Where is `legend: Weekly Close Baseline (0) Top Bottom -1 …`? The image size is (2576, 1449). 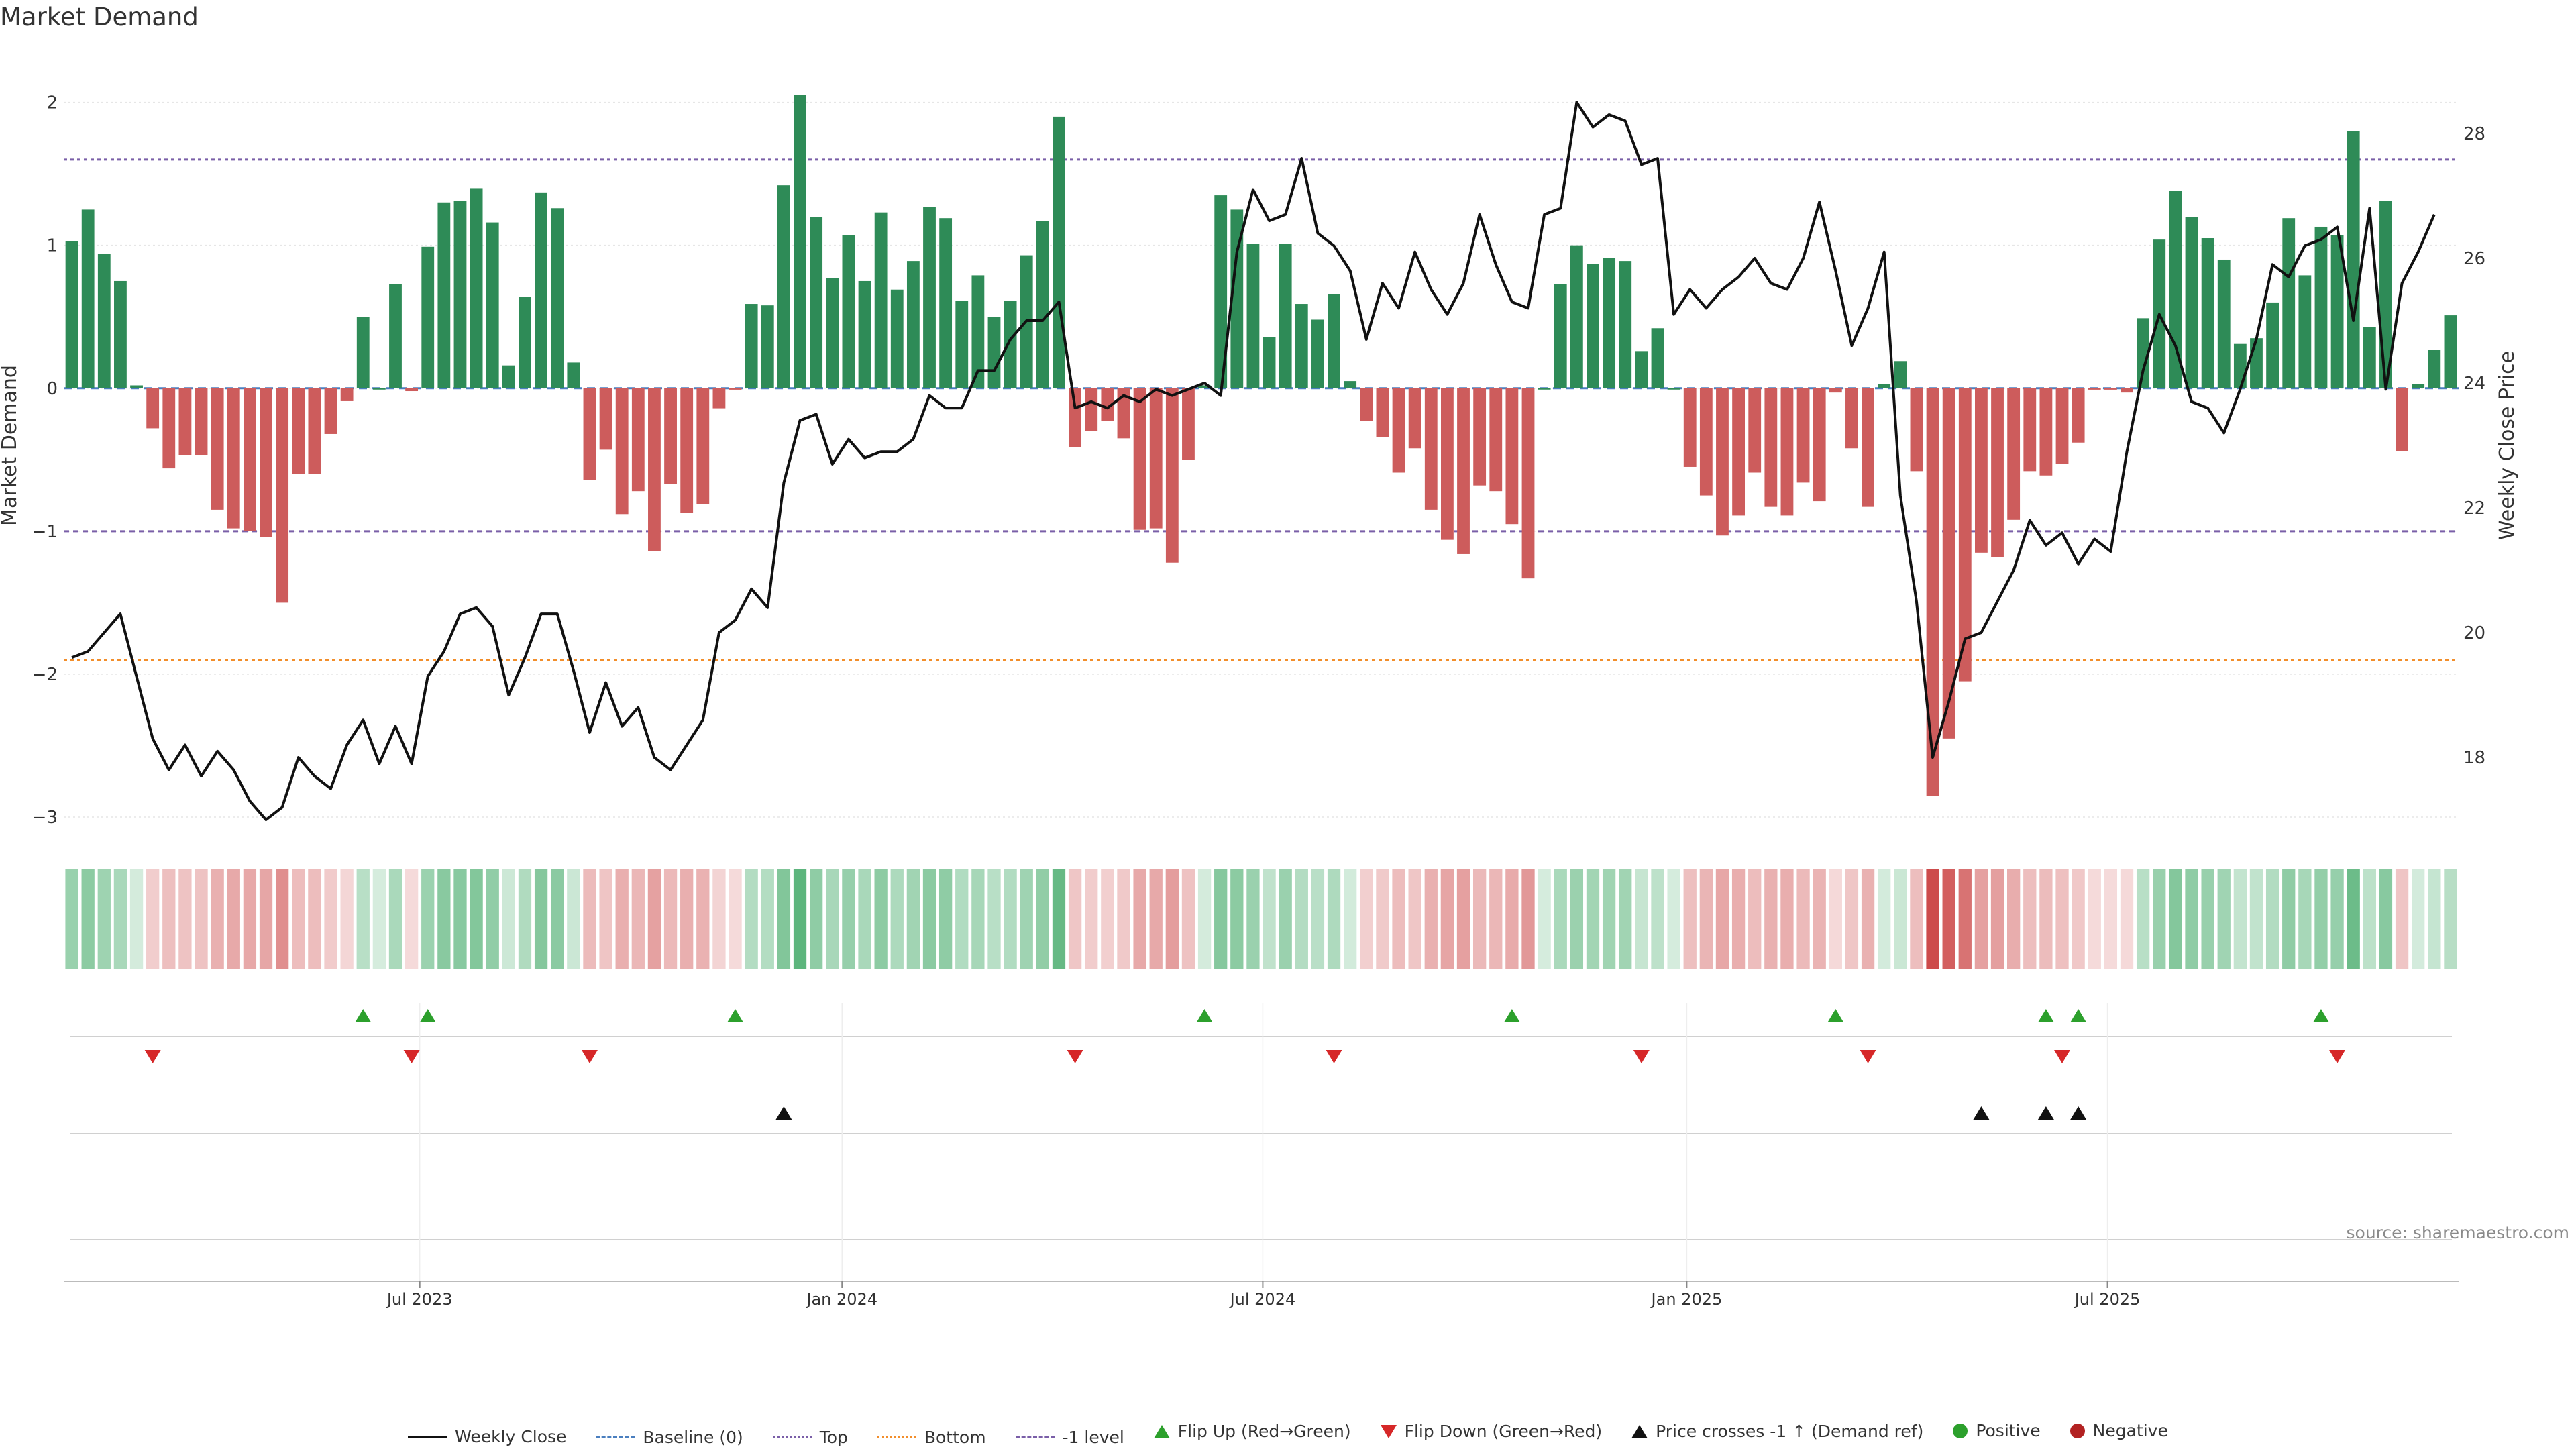
legend: Weekly Close Baseline (0) Top Bottom -1 … is located at coordinates (1288, 1434).